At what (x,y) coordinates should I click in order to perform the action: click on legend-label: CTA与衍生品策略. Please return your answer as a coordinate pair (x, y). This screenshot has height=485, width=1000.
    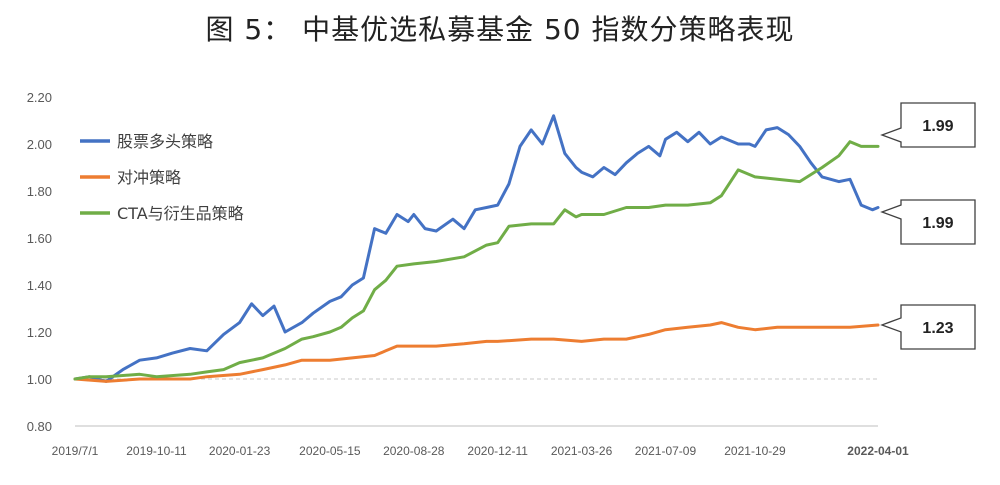
    Looking at the image, I should click on (180, 213).